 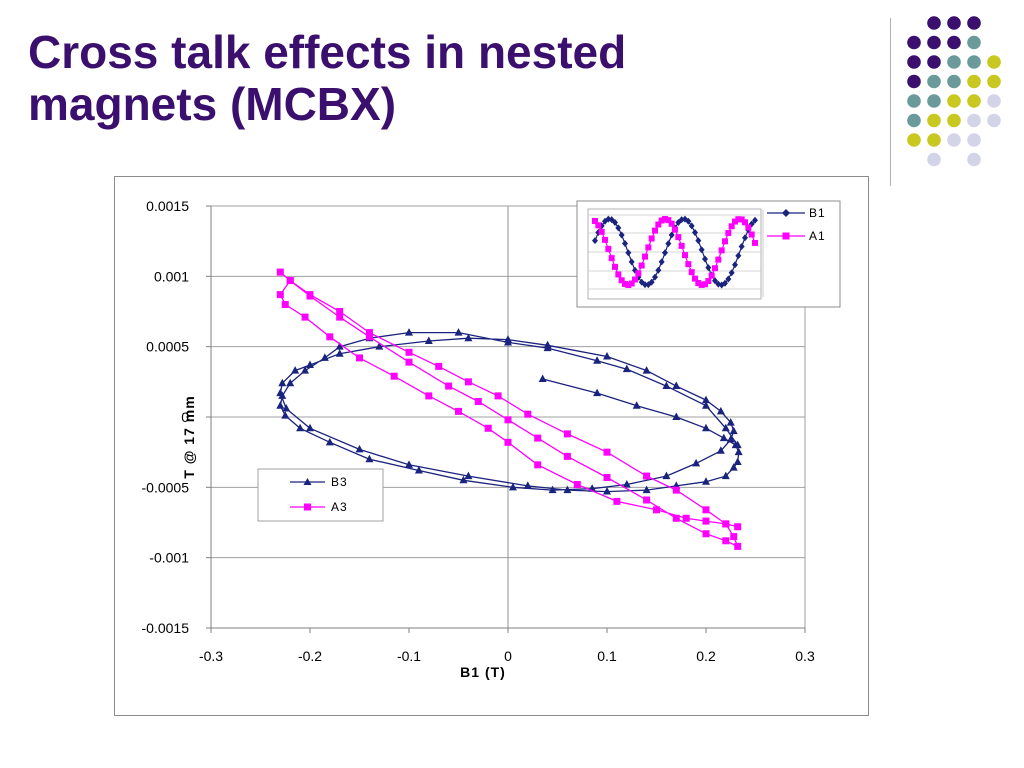 What do you see at coordinates (166, 628) in the screenshot?
I see `y-tick-label: -0.0015` at bounding box center [166, 628].